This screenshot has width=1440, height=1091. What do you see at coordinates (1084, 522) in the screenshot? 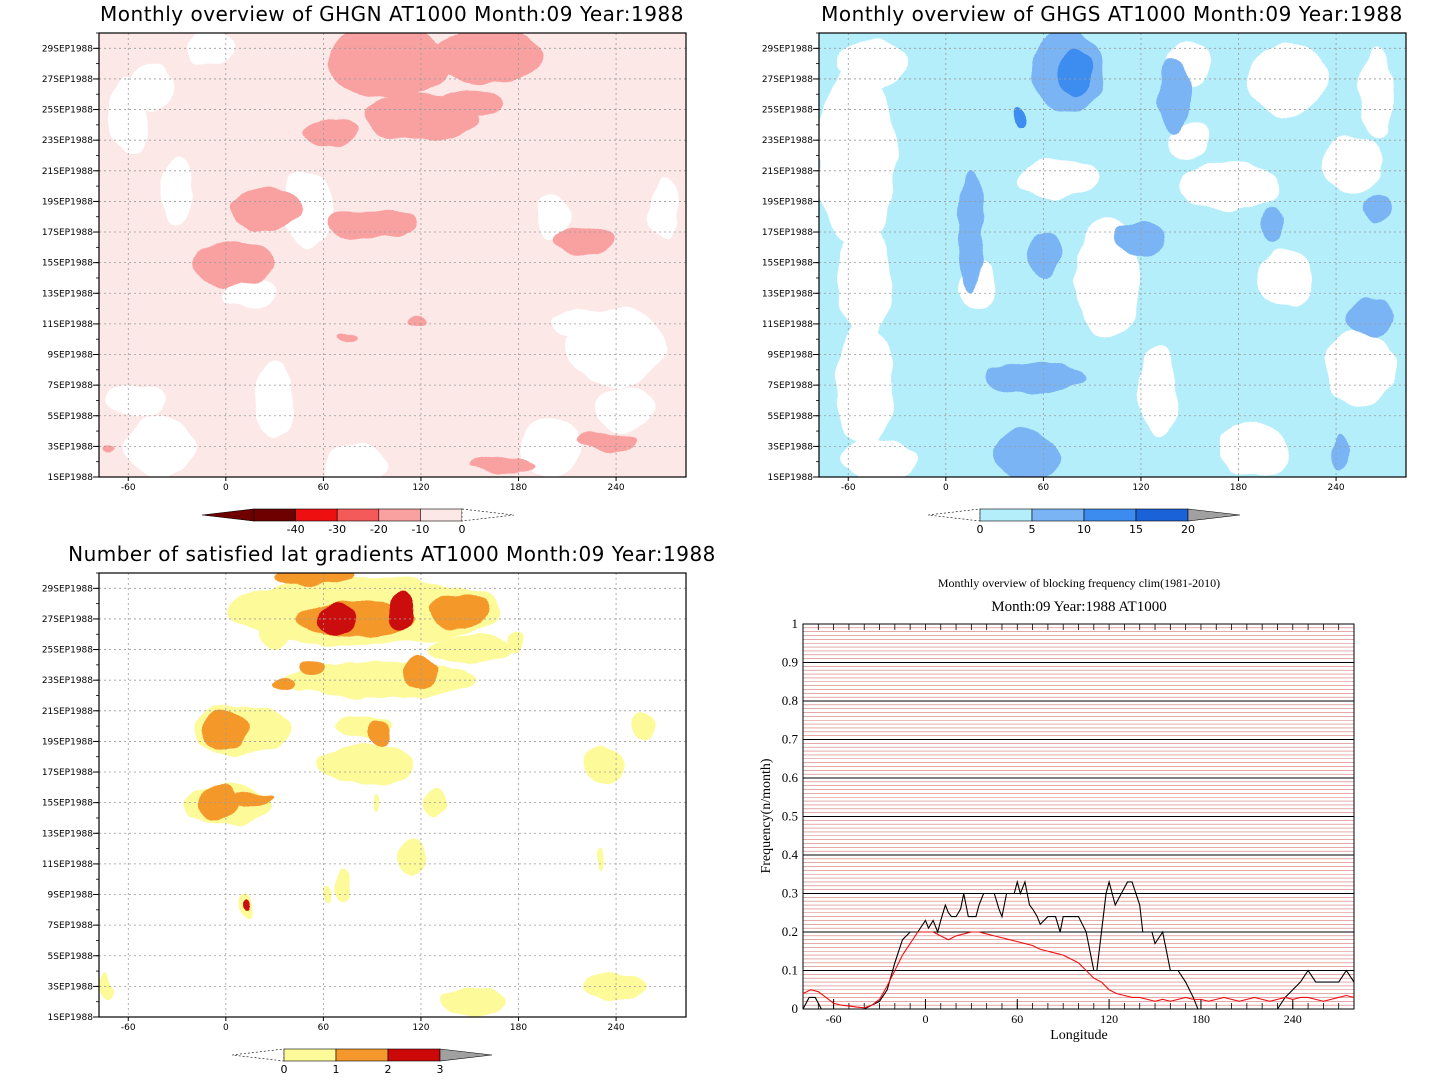
I see `ghgs-colorbar: 0 5 10 15 20` at bounding box center [1084, 522].